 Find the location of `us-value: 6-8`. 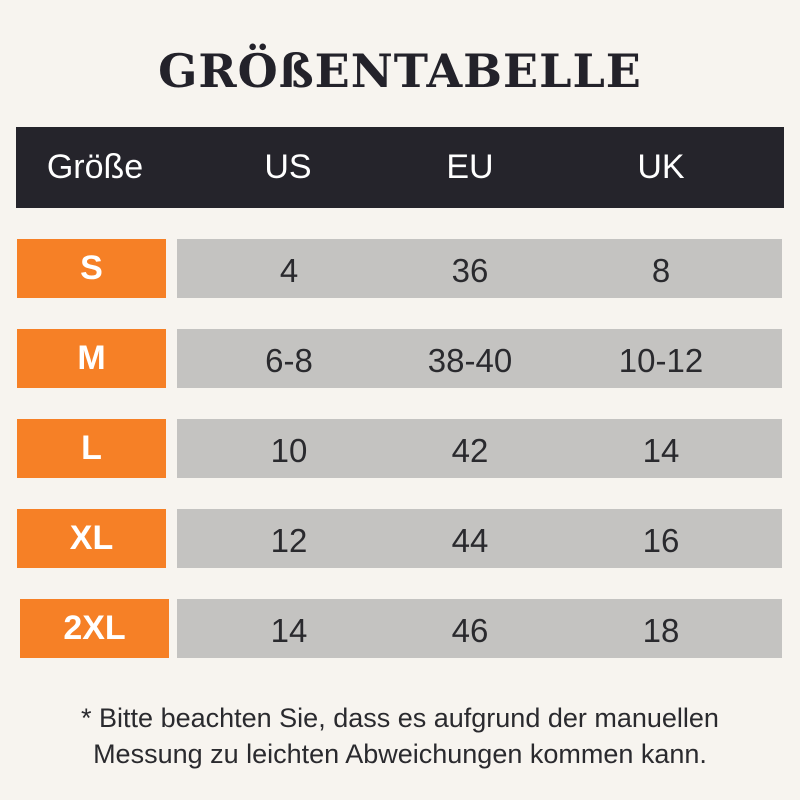

us-value: 6-8 is located at coordinates (289, 360).